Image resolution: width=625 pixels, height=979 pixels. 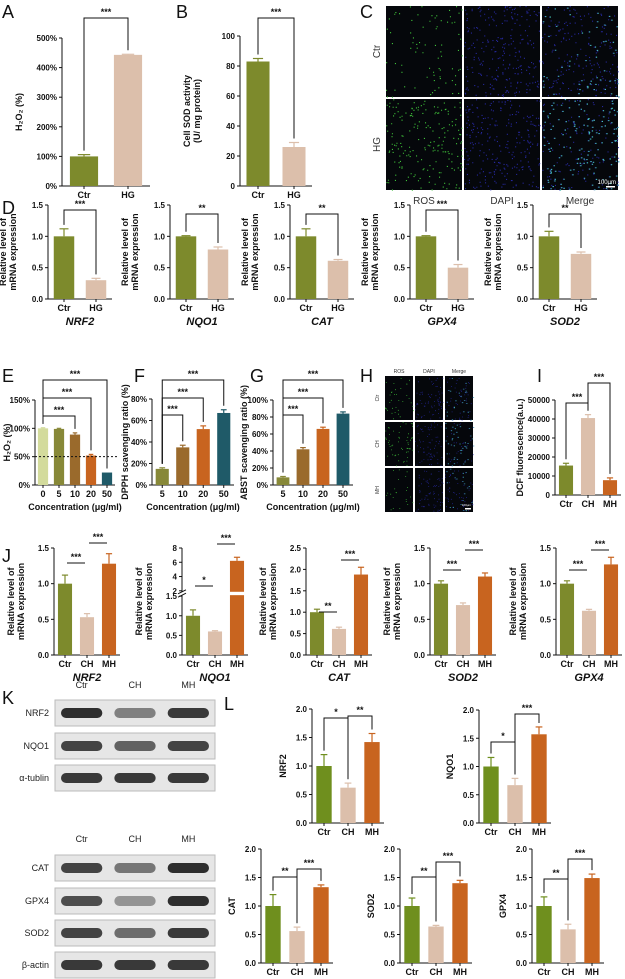 I want to click on gene-label: SOD2, so click(x=565, y=322).